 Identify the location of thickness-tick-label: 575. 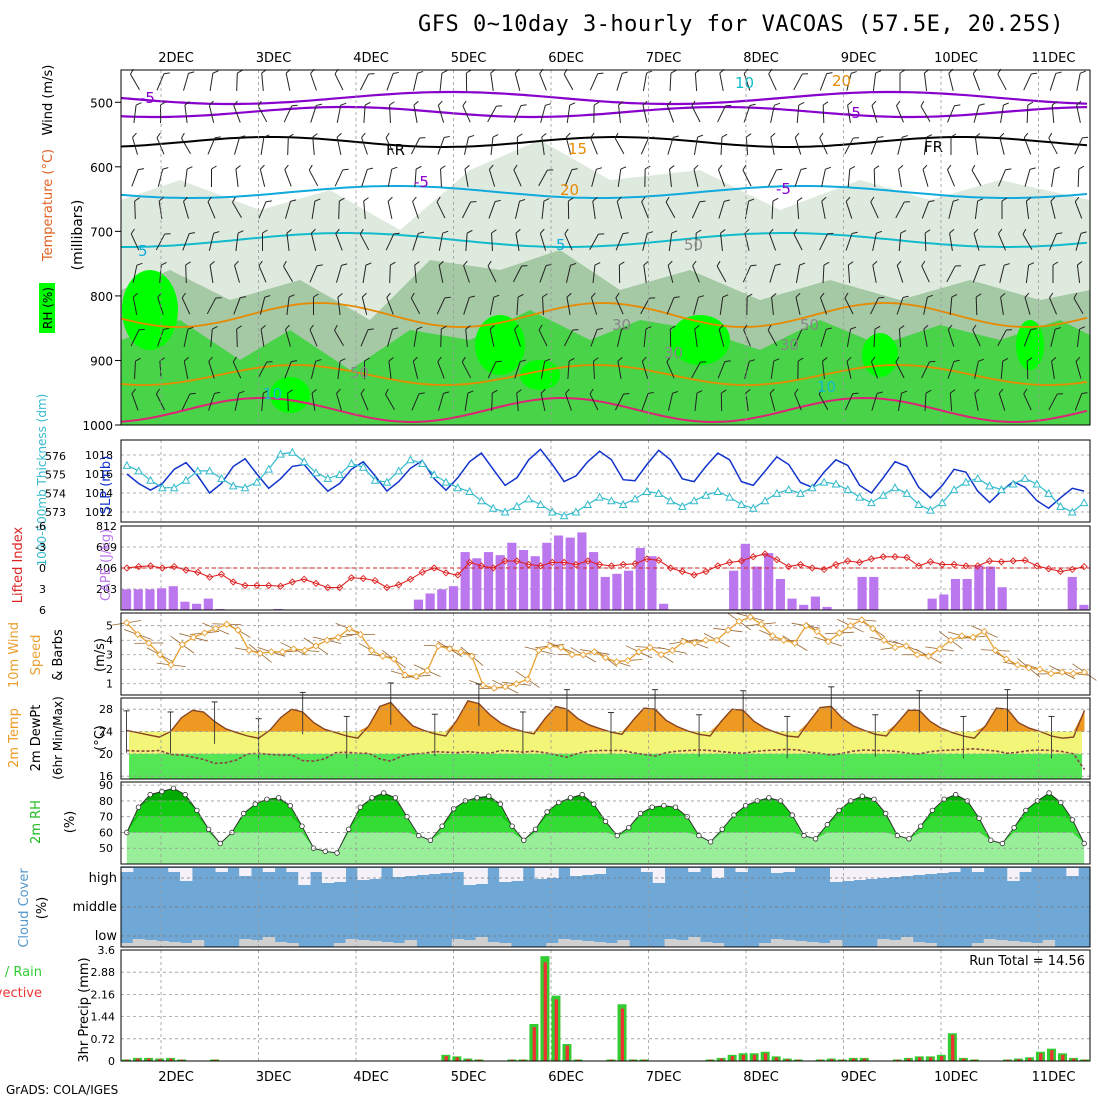
(55, 475).